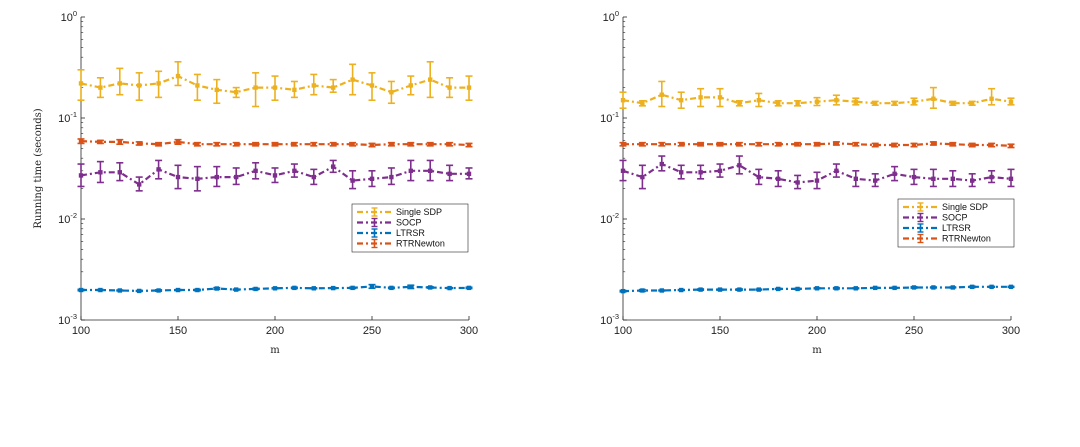 The image size is (1080, 447). What do you see at coordinates (955, 218) in the screenshot?
I see `legend-label: SOCP` at bounding box center [955, 218].